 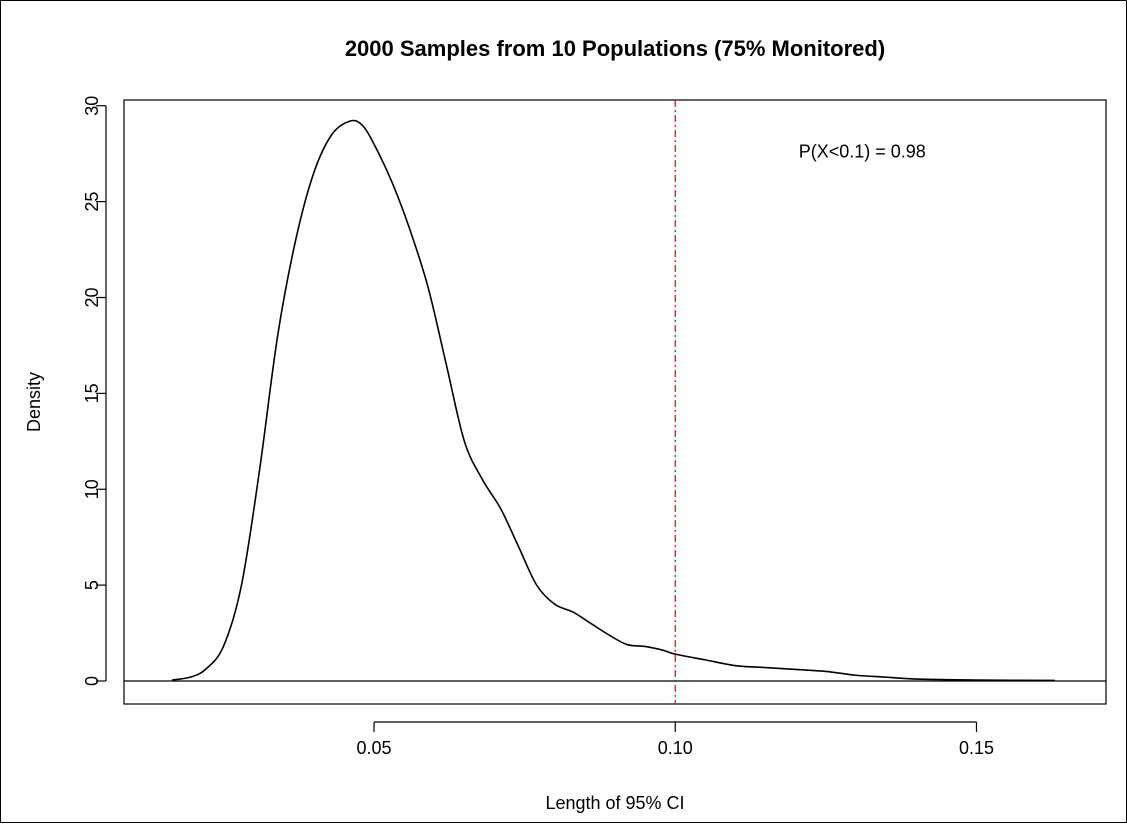 I want to click on x-tick-label: 0.05, so click(x=373, y=748).